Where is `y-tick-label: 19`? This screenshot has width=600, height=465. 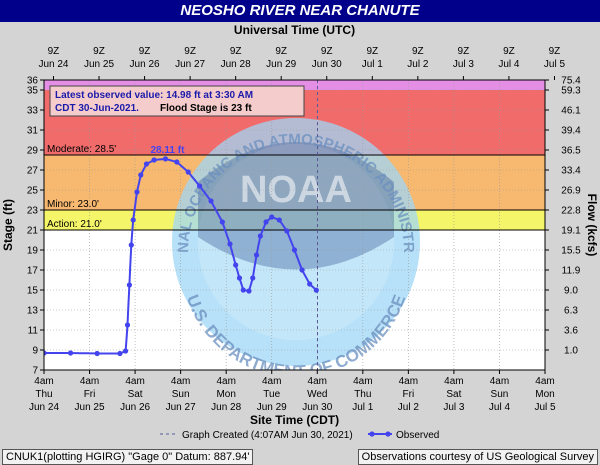
y-tick-label: 19 is located at coordinates (33, 251).